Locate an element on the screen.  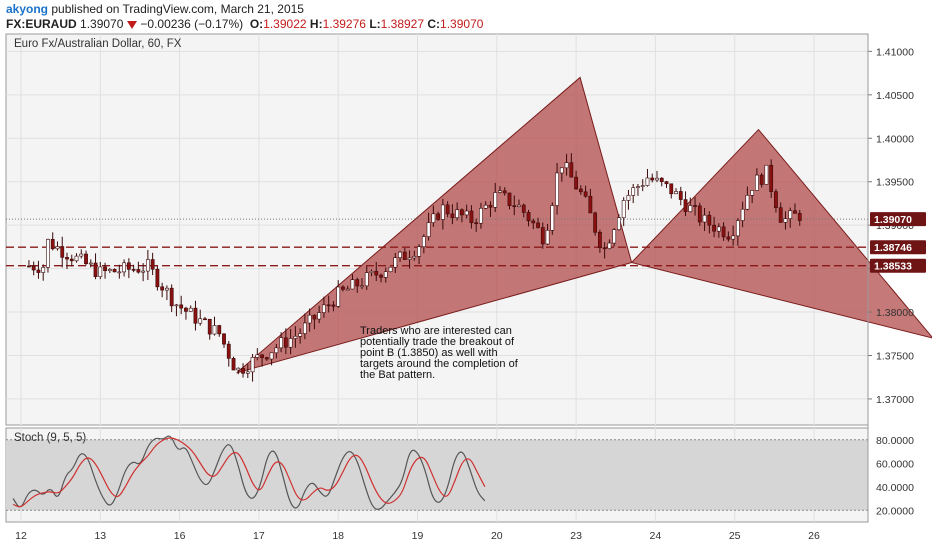
stochastic-d-line is located at coordinates (249, 472).